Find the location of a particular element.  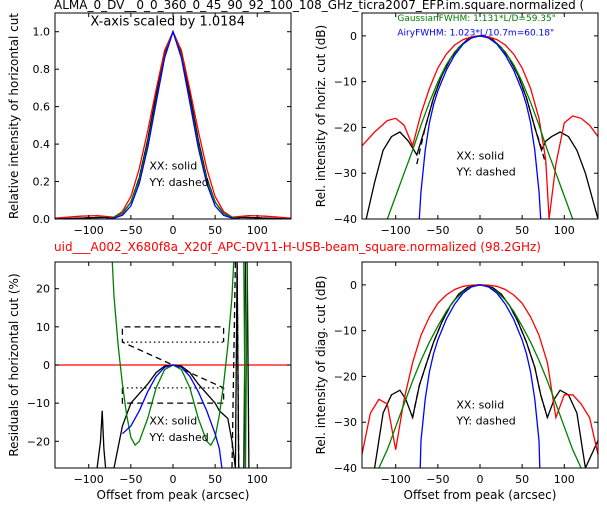

y-axis-label: Residuals of horizontal cut (%) is located at coordinates (14, 364).